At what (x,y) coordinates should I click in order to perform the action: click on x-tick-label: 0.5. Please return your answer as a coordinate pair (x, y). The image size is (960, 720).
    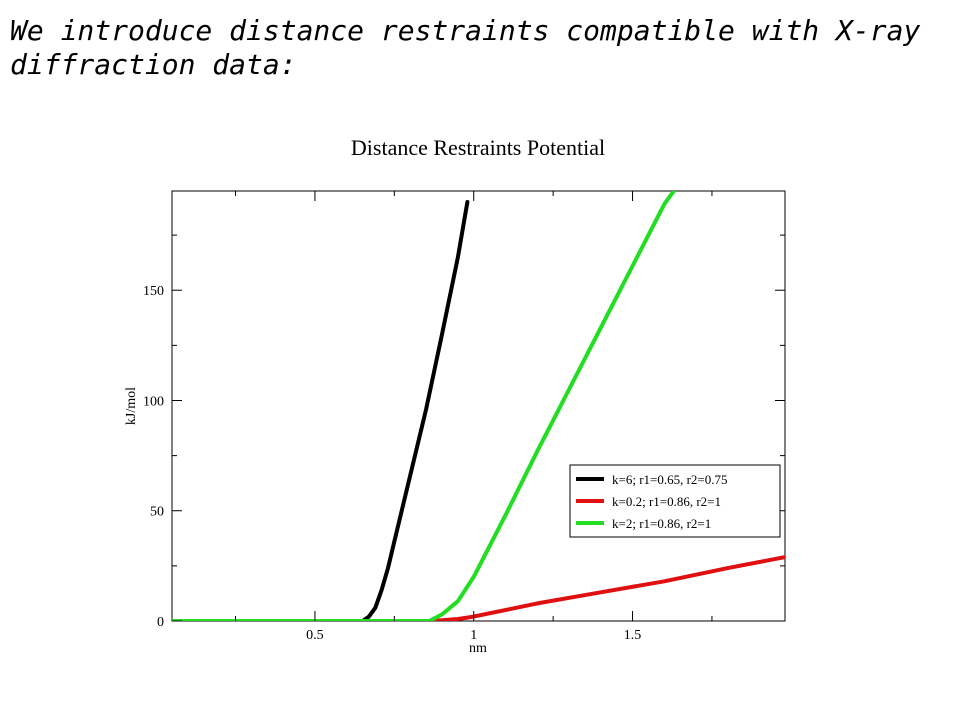
    Looking at the image, I should click on (315, 635).